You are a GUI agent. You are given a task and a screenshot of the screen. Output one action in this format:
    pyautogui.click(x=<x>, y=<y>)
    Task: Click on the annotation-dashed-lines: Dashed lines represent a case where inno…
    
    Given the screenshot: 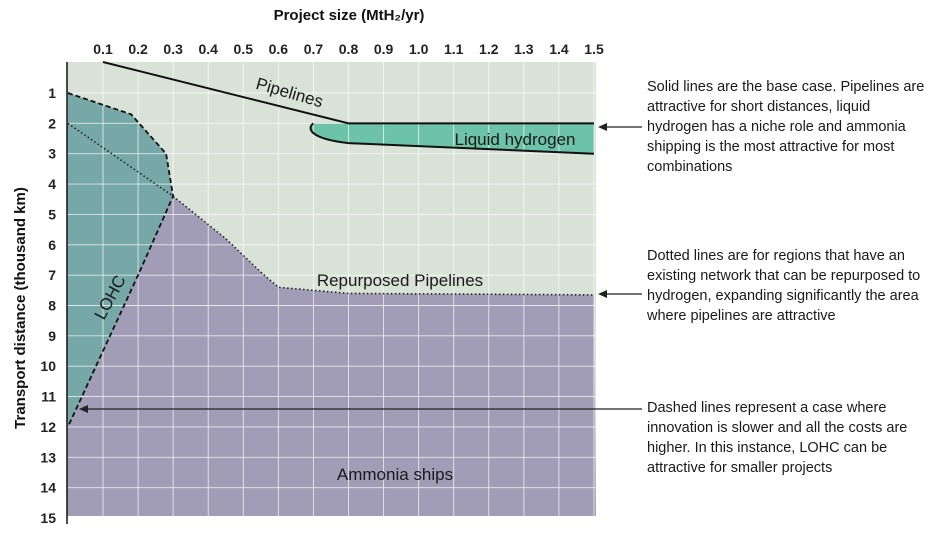 What is the action you would take?
    pyautogui.click(x=777, y=438)
    